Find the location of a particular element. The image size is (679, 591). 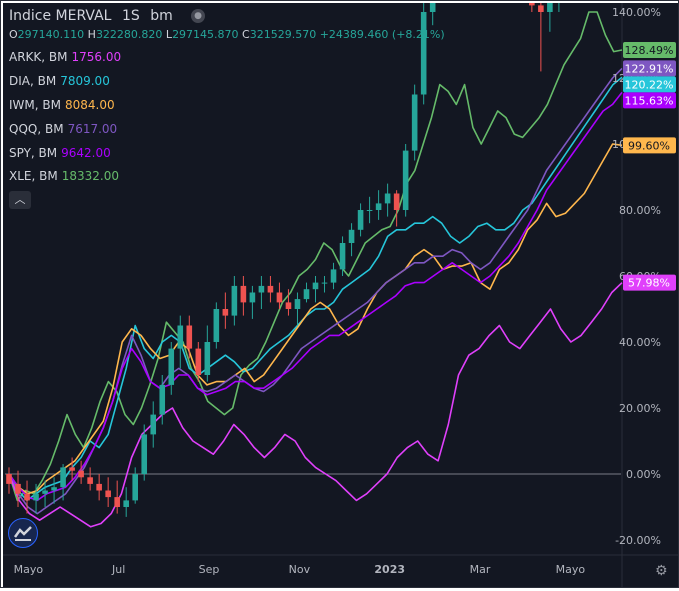

legend-name: DIA, BM is located at coordinates (33, 81).